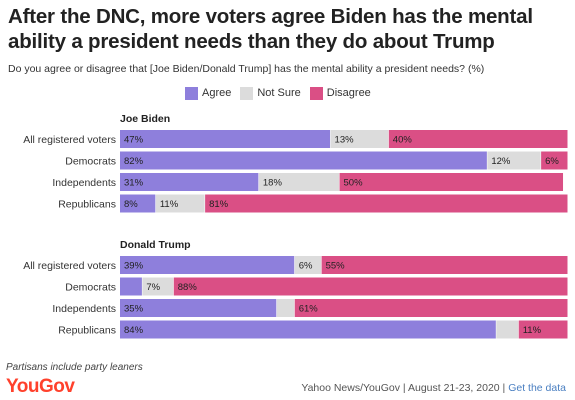 The image size is (575, 400). Describe the element at coordinates (537, 388) in the screenshot. I see `get-the-data-link: Get the data` at that location.